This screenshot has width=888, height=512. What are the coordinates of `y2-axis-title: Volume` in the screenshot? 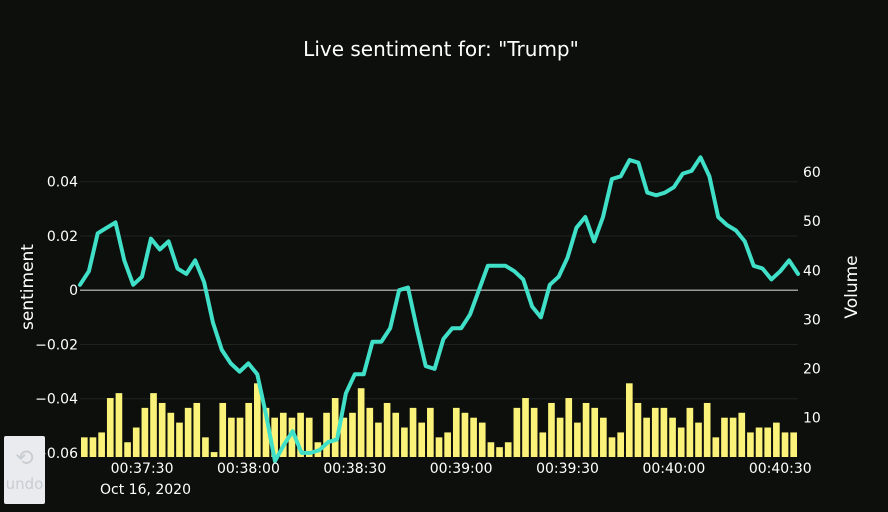 It's located at (852, 286).